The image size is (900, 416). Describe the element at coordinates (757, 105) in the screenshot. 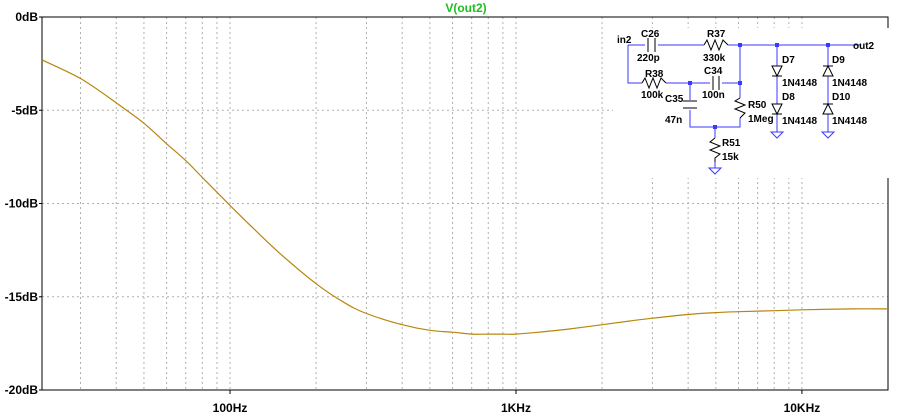

I see `part-ref-r50: R50` at that location.